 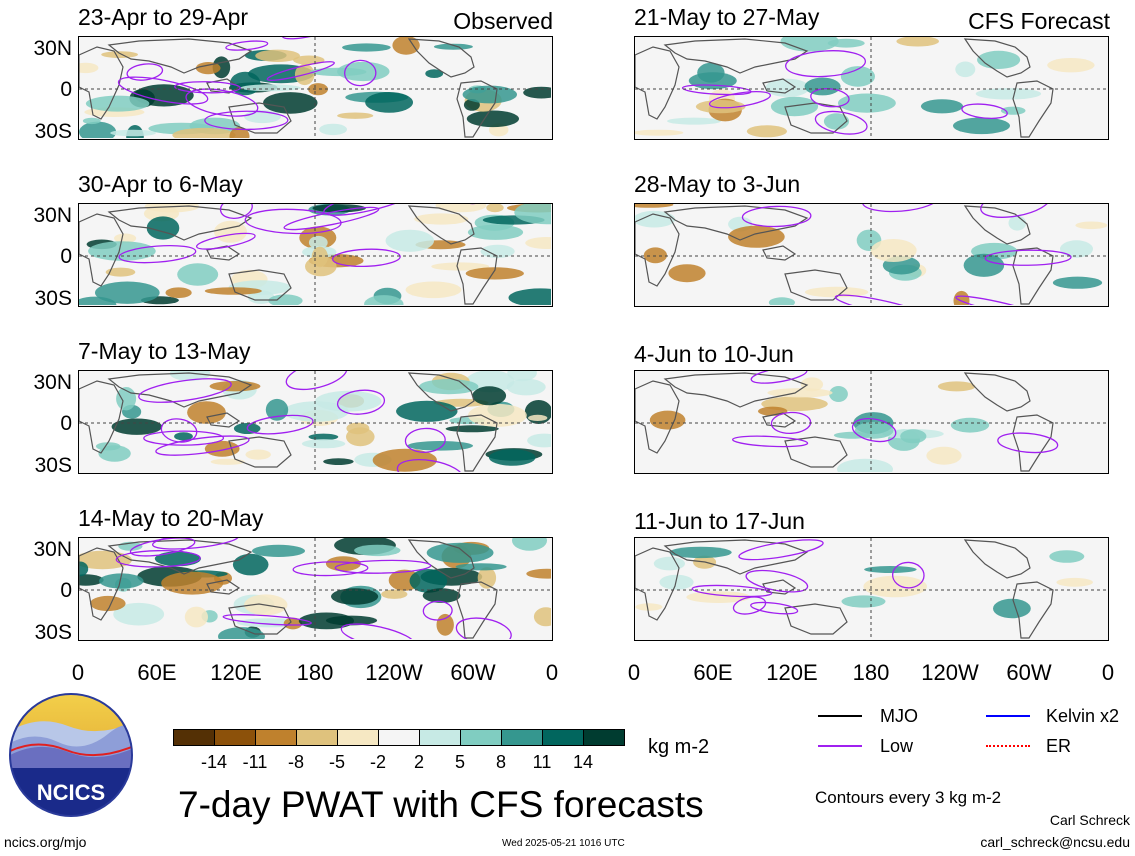 What do you see at coordinates (317, 737) in the screenshot?
I see `colorbar-swatch` at bounding box center [317, 737].